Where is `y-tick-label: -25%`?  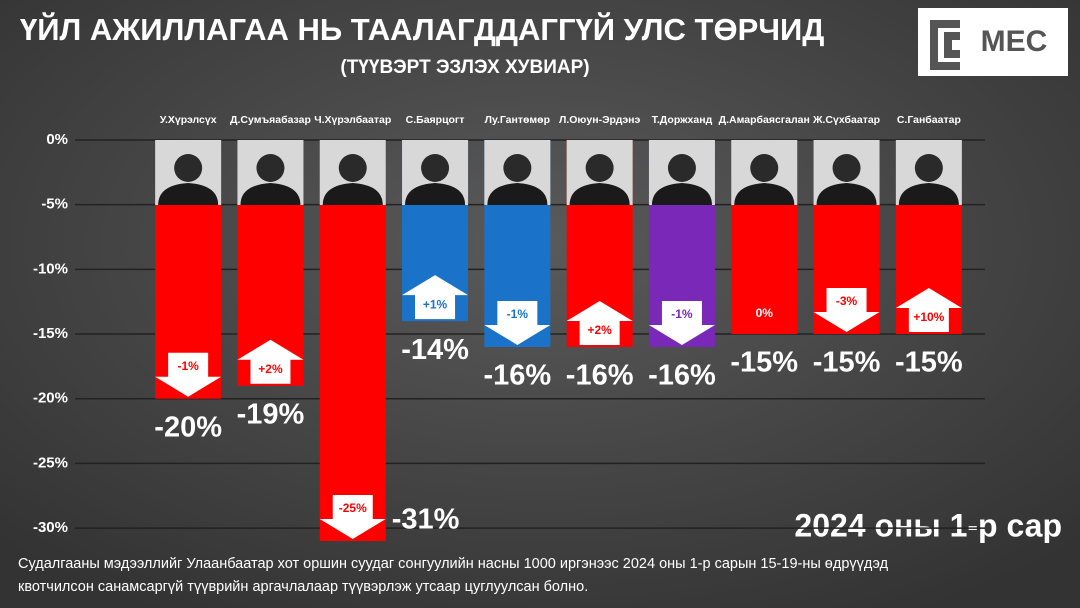 y-tick-label: -25% is located at coordinates (50, 462).